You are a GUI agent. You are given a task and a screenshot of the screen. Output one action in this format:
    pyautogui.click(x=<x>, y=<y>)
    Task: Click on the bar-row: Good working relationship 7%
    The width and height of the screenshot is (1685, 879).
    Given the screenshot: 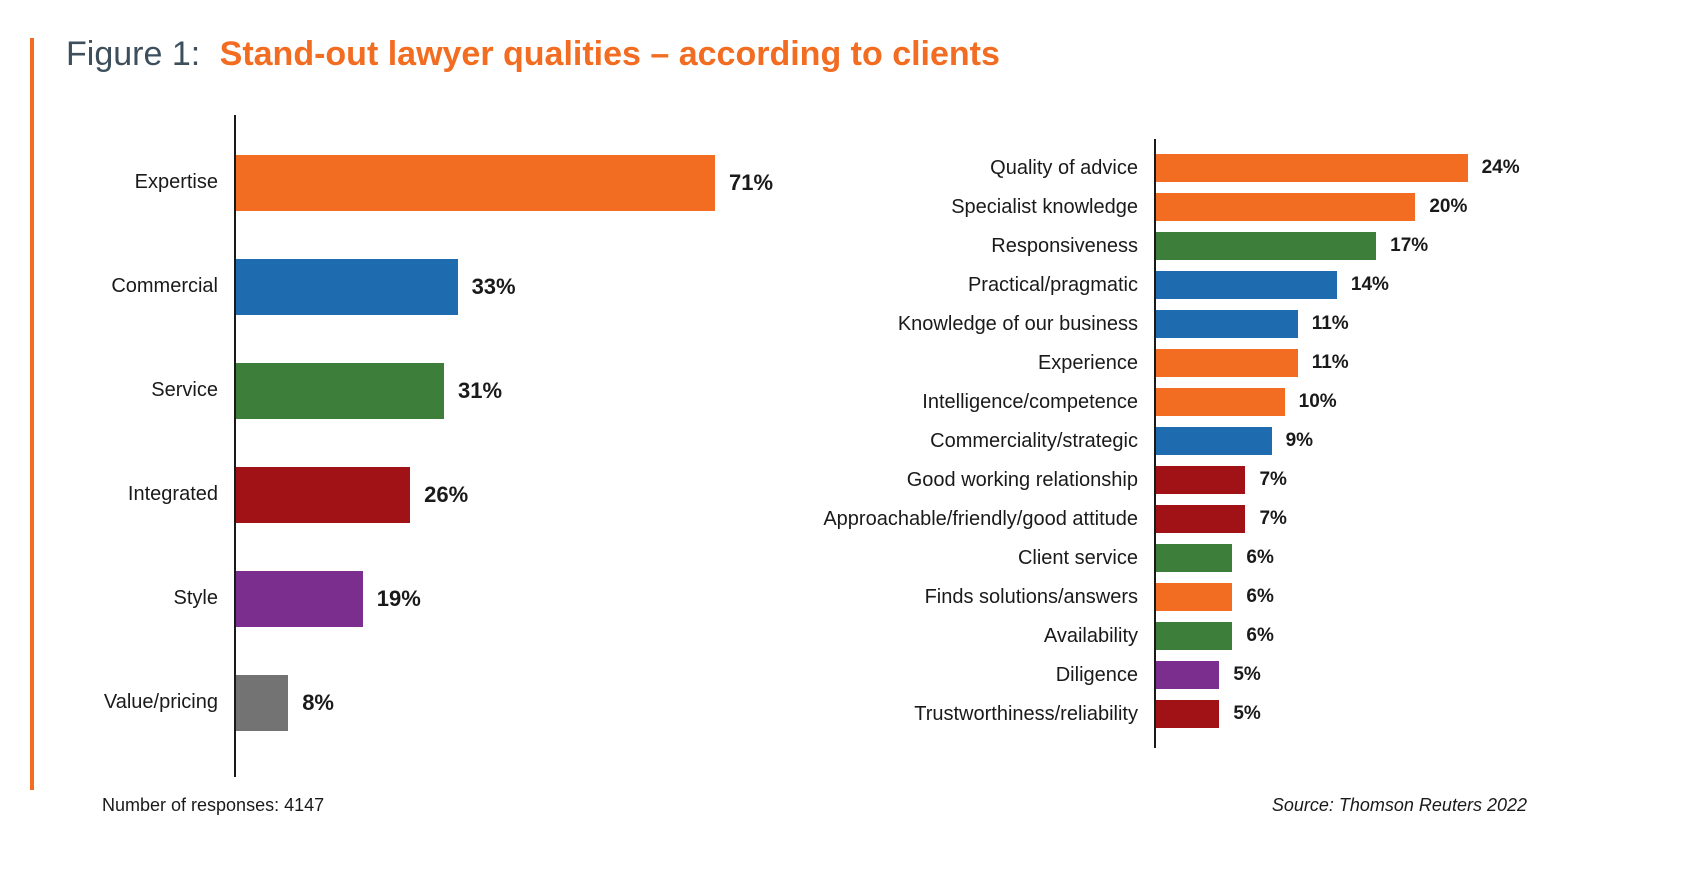 What is the action you would take?
    pyautogui.click(x=1161, y=480)
    